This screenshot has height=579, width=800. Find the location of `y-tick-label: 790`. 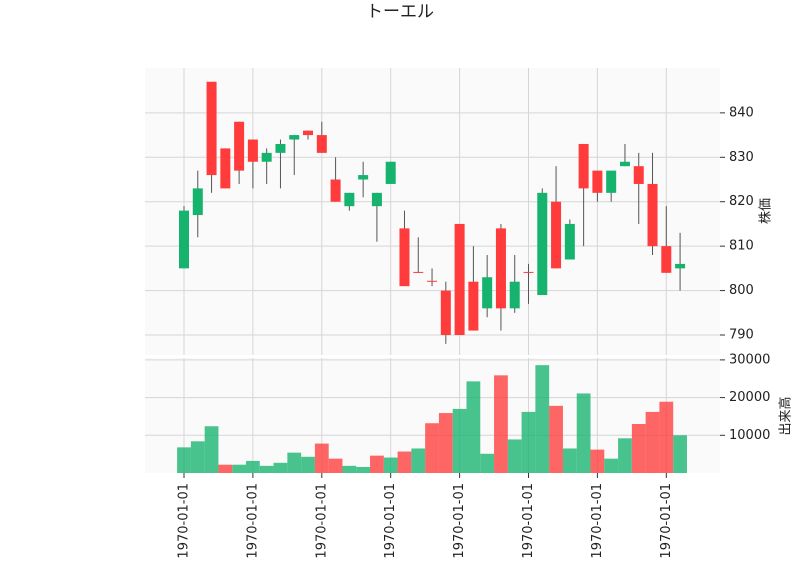

y-tick-label: 790 is located at coordinates (741, 335).